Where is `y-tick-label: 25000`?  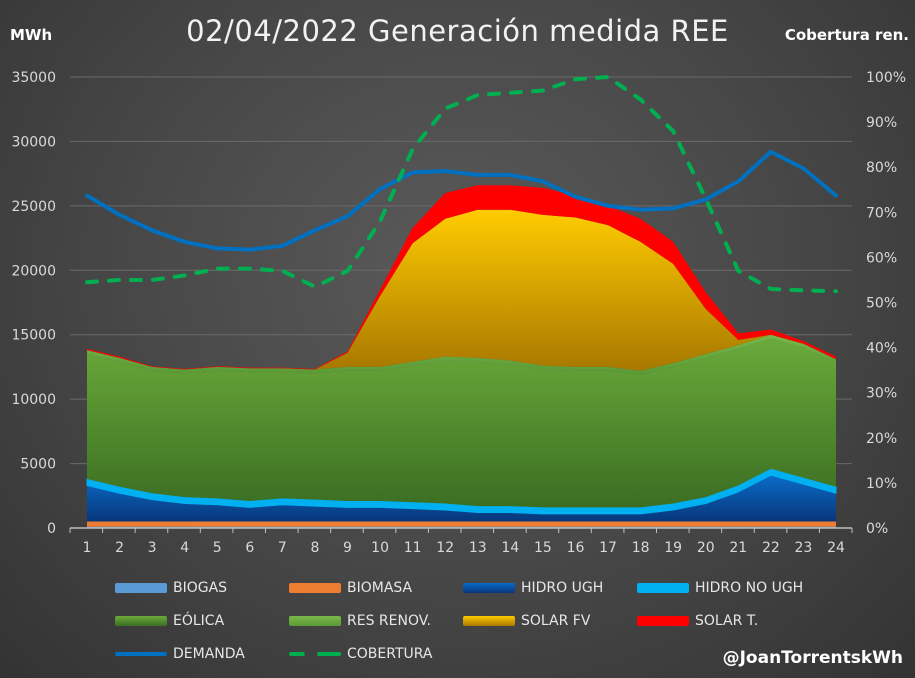 y-tick-label: 25000 is located at coordinates (33, 207).